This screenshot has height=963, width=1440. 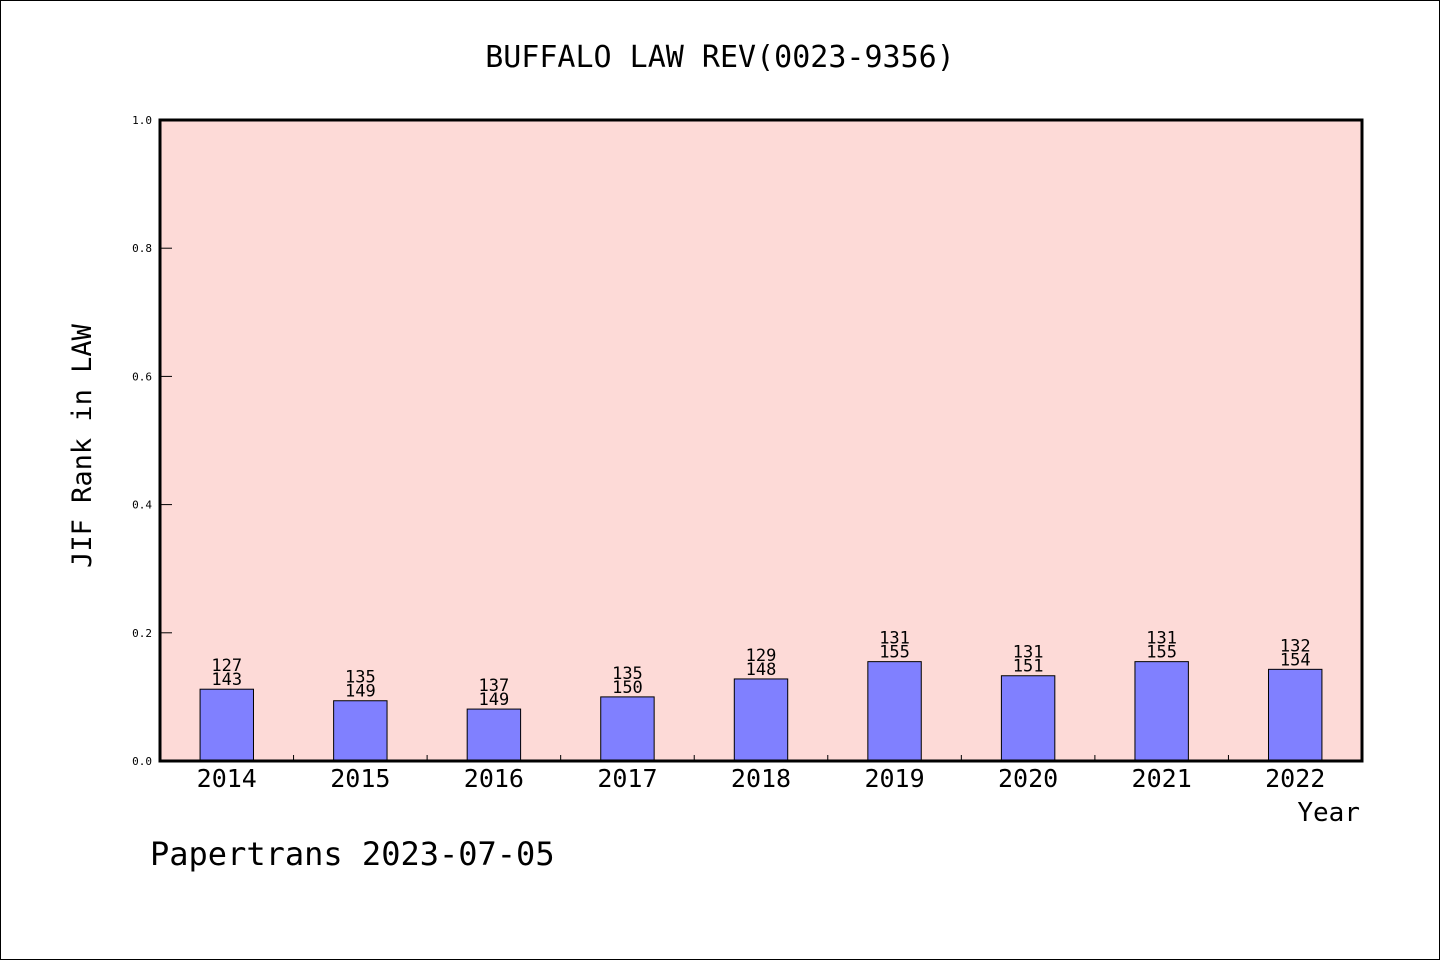 I want to click on y-tick-label: 0.8, so click(x=142, y=248).